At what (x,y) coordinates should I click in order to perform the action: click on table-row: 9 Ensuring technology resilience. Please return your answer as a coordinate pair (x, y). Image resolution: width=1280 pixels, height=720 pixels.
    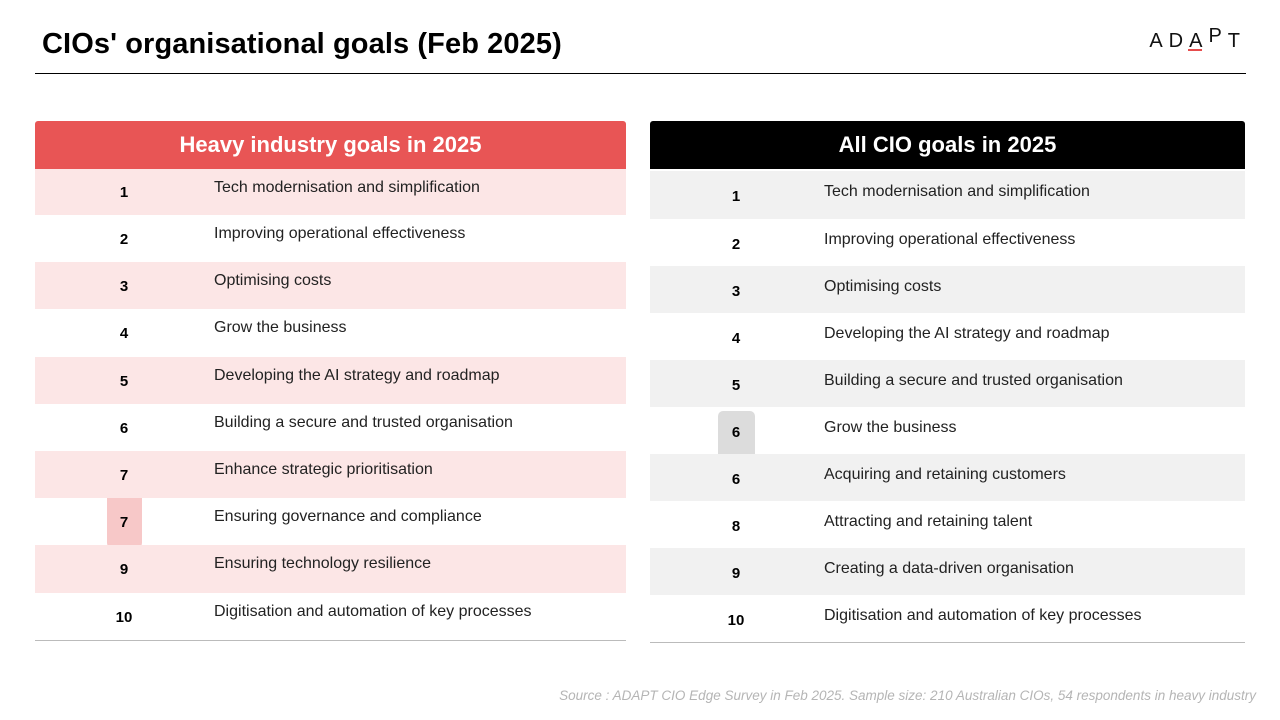
    Looking at the image, I should click on (330, 569).